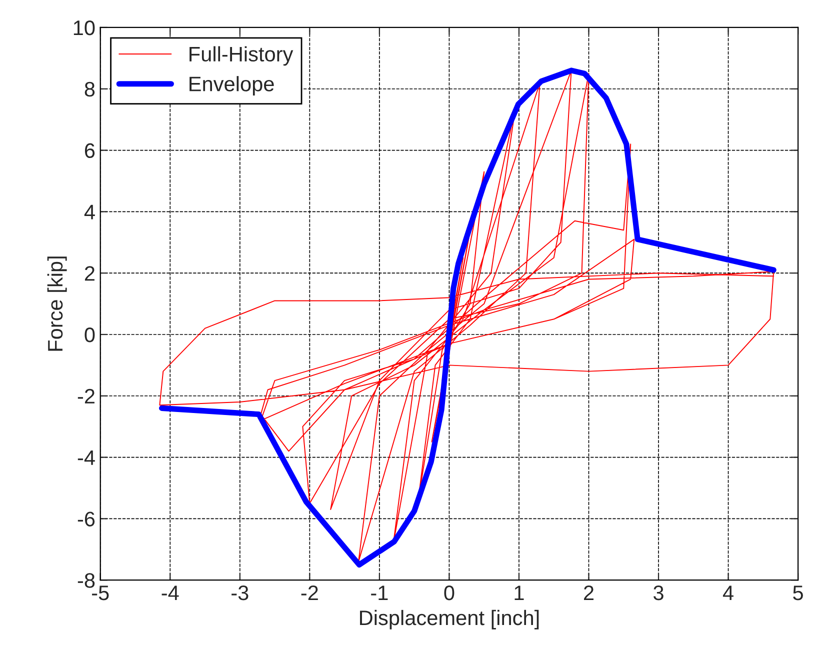  What do you see at coordinates (89, 89) in the screenshot?
I see `y-tick-label: 8` at bounding box center [89, 89].